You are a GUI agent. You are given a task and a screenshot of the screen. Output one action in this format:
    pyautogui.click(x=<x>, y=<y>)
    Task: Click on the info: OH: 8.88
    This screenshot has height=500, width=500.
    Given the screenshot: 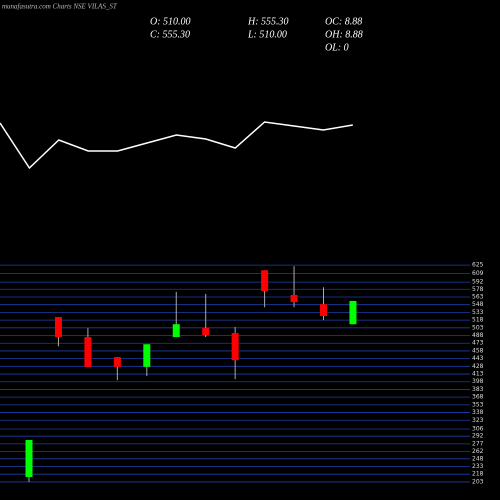 What is the action you would take?
    pyautogui.click(x=344, y=34)
    